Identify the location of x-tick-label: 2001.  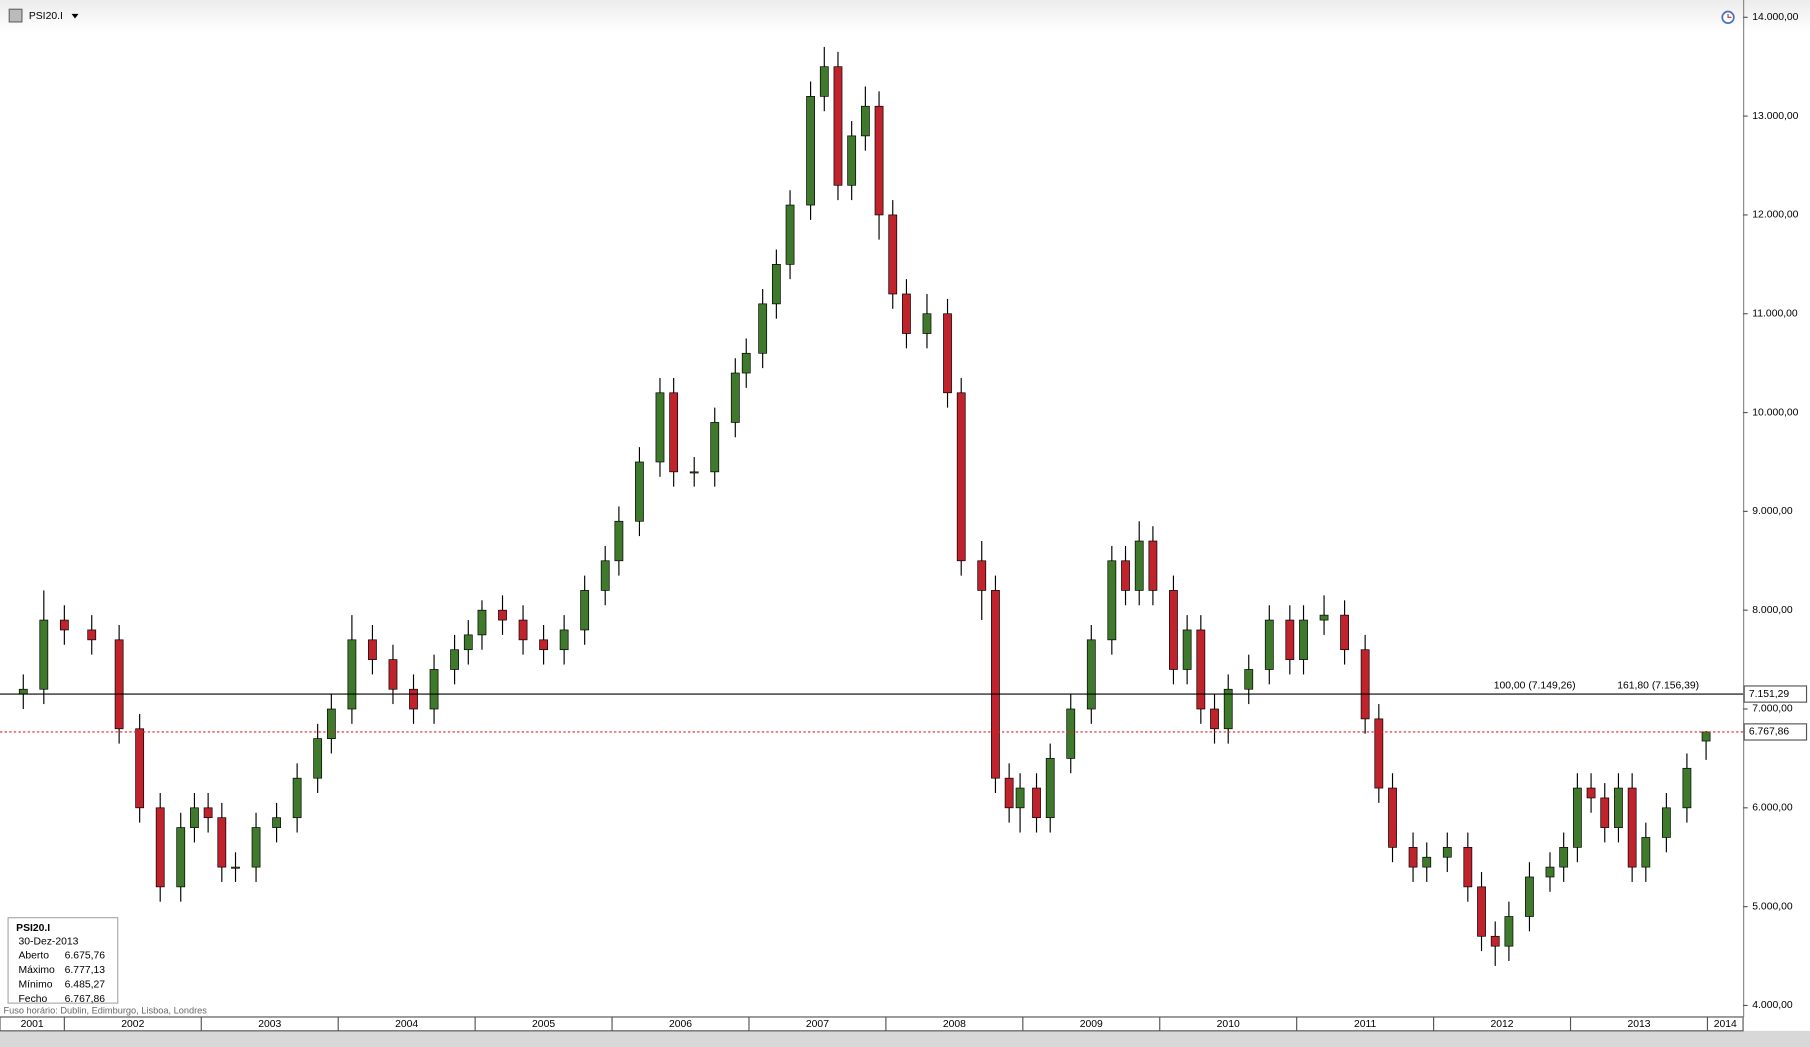
(32, 1024).